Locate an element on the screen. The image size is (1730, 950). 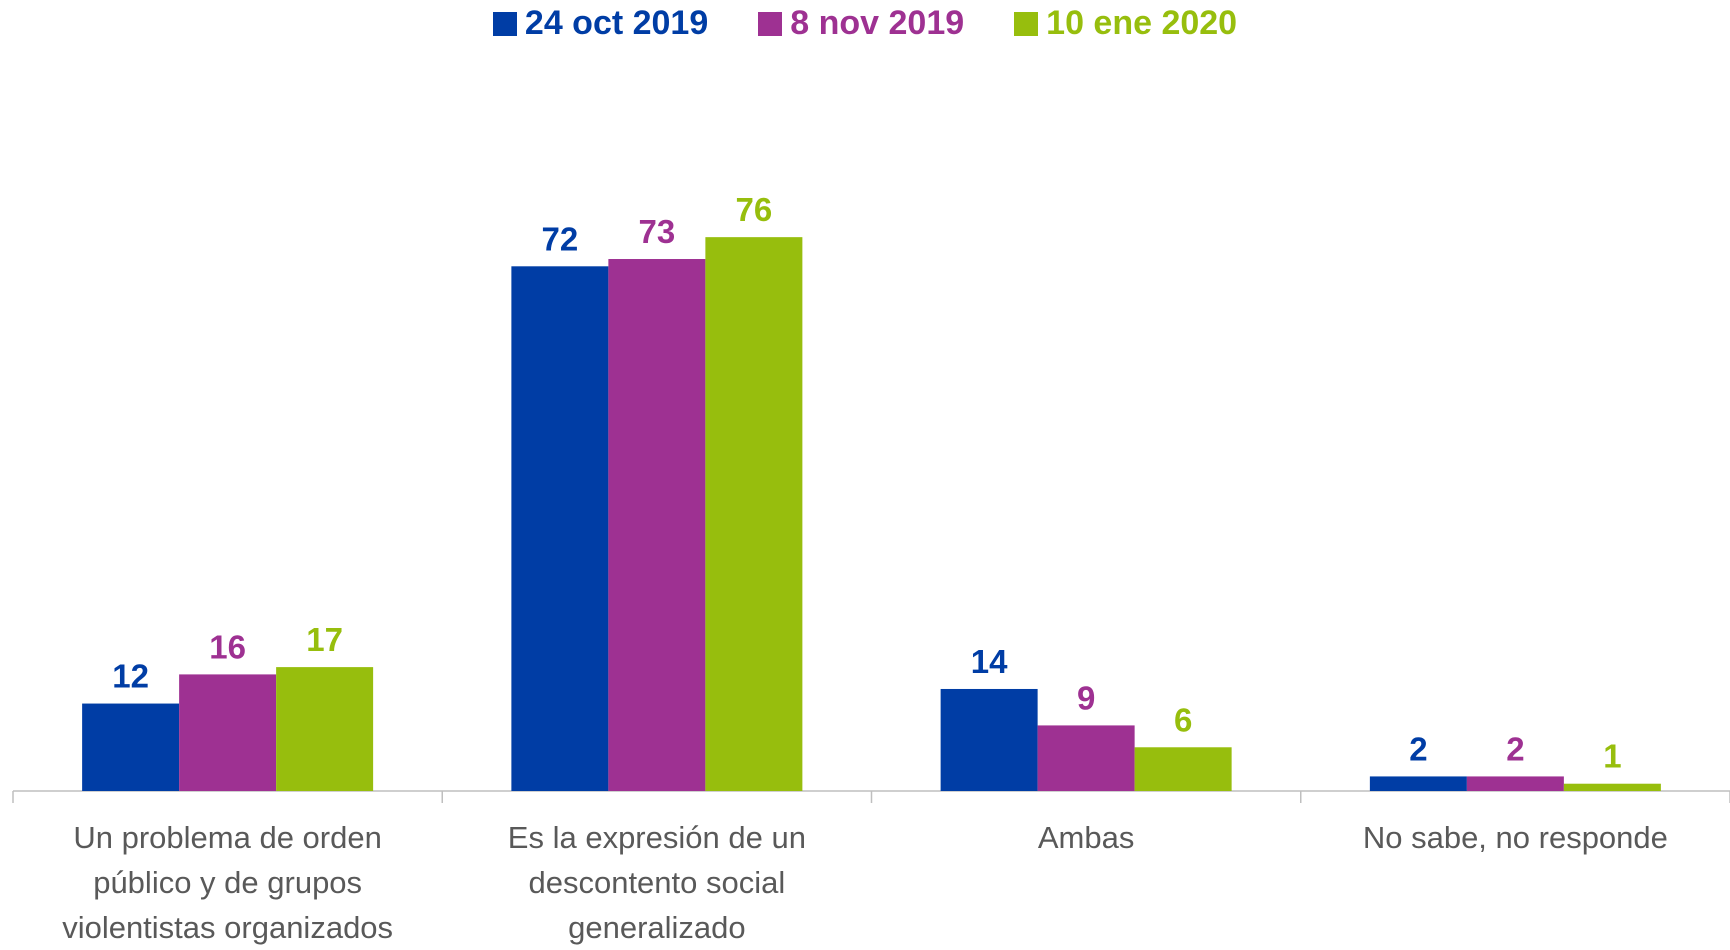
legend-label: 10 ene 2020 is located at coordinates (1142, 23).